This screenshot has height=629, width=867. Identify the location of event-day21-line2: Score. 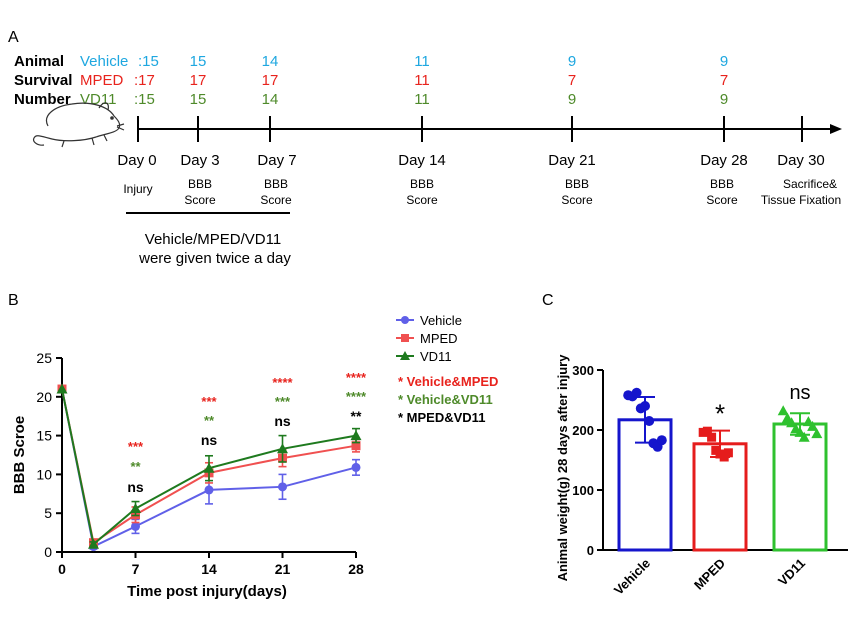
(577, 200).